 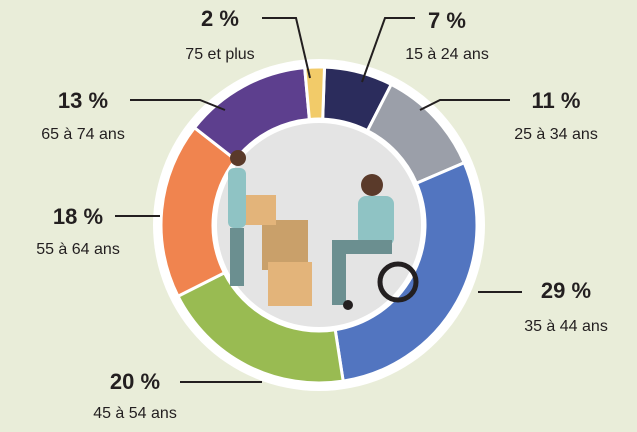 I want to click on category-label: 75 et plus, so click(x=219, y=54).